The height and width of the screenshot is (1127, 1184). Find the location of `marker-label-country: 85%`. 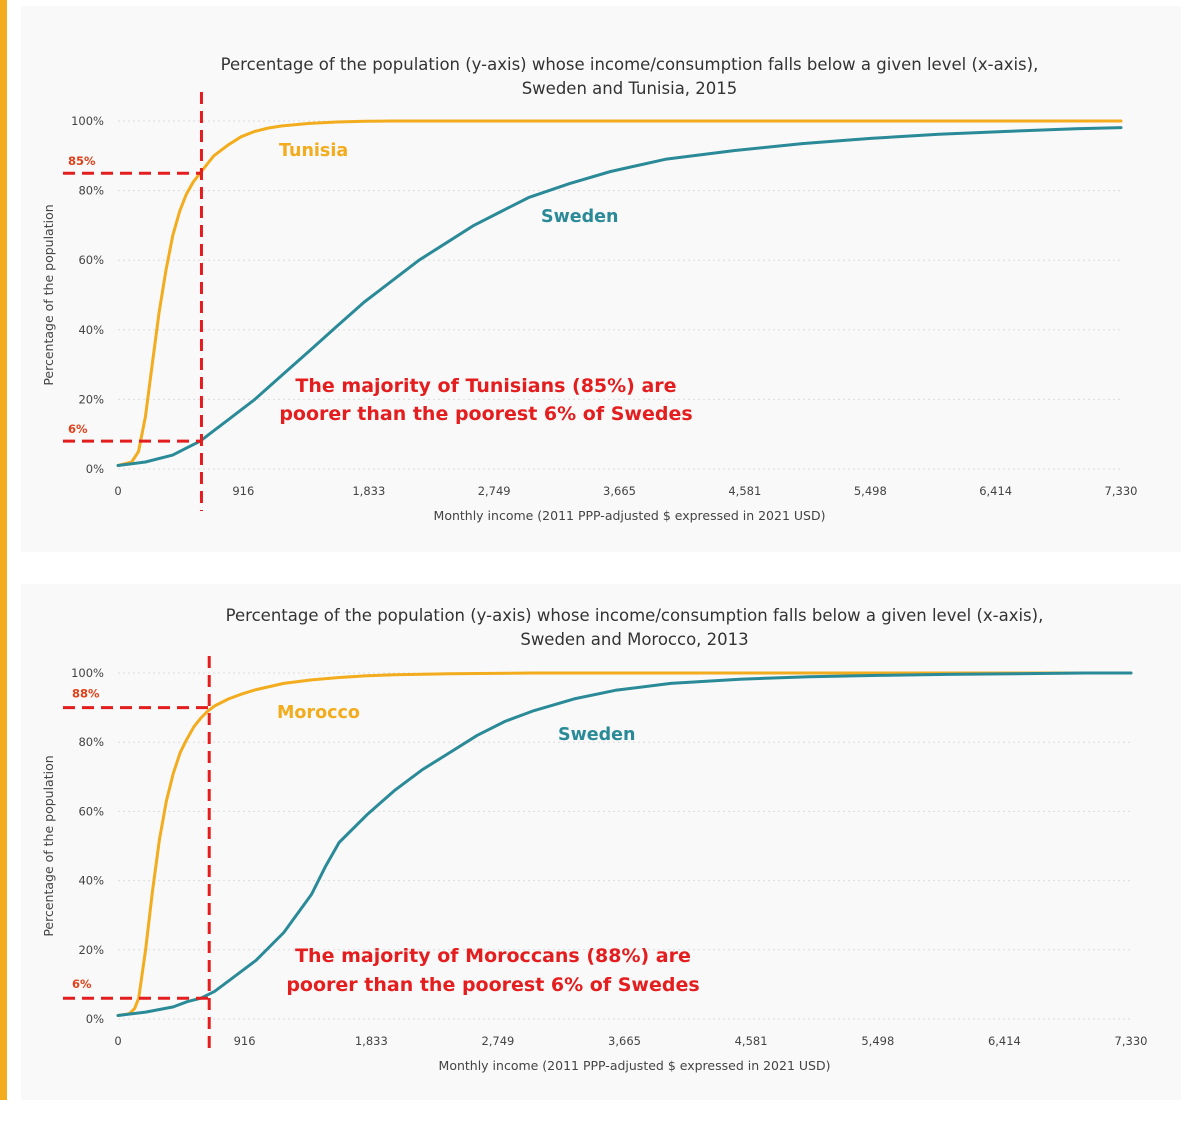

marker-label-country: 85% is located at coordinates (82, 161).